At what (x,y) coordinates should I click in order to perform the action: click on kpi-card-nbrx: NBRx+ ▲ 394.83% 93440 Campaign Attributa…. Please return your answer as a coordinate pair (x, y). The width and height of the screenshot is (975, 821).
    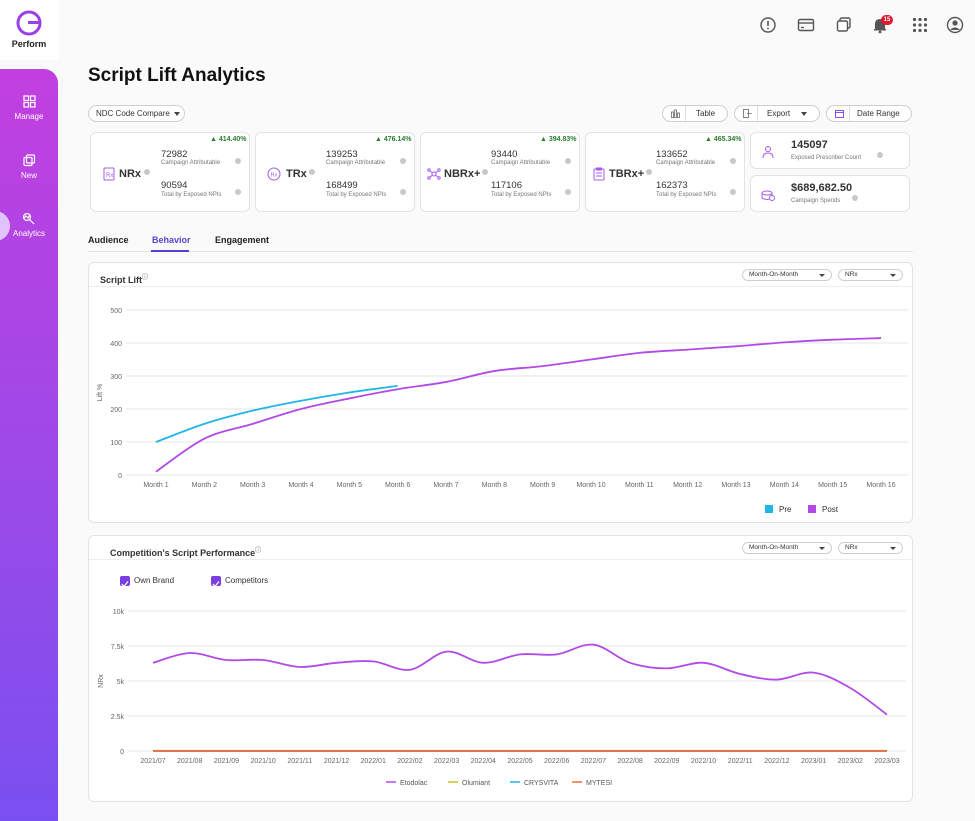
    Looking at the image, I should click on (500, 172).